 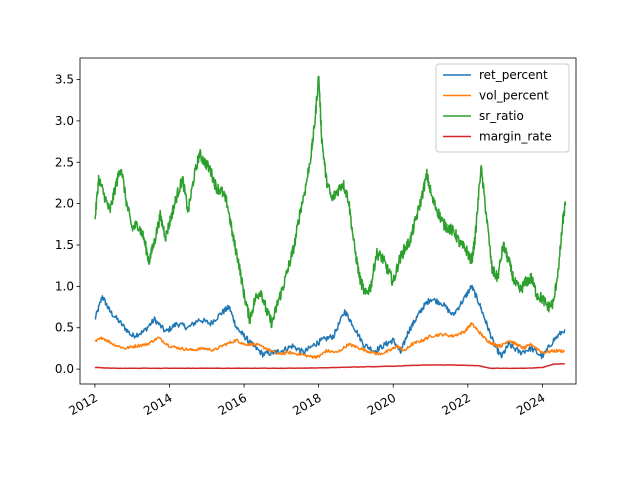 What do you see at coordinates (330, 340) in the screenshot?
I see `series-line-vol-percent` at bounding box center [330, 340].